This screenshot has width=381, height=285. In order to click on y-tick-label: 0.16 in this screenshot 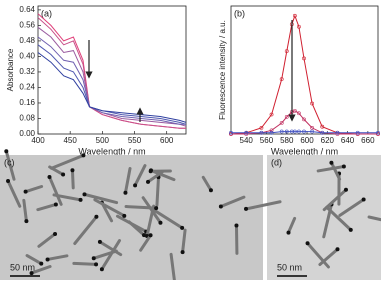, I will do `click(27, 102)`.